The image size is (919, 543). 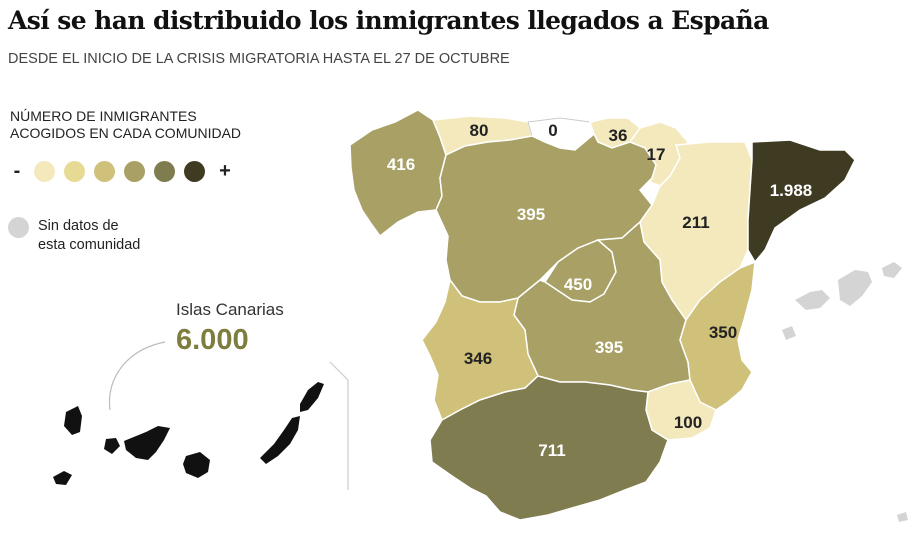 What do you see at coordinates (531, 214) in the screenshot?
I see `label-castilla-y-leon: 395` at bounding box center [531, 214].